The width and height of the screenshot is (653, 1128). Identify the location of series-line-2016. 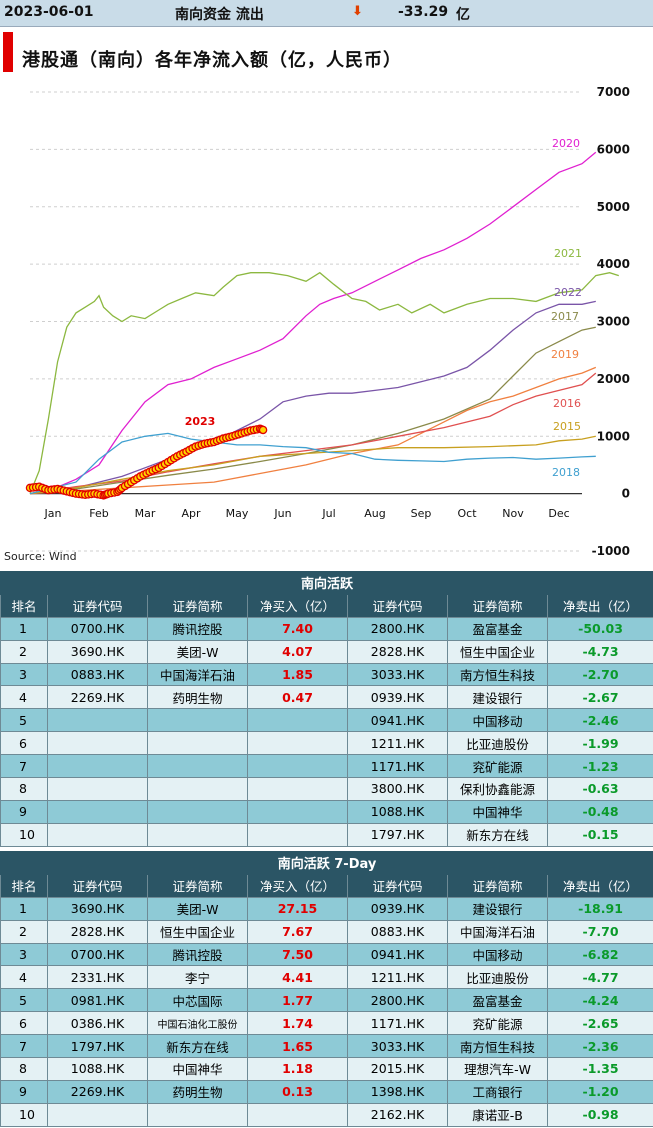
(313, 433).